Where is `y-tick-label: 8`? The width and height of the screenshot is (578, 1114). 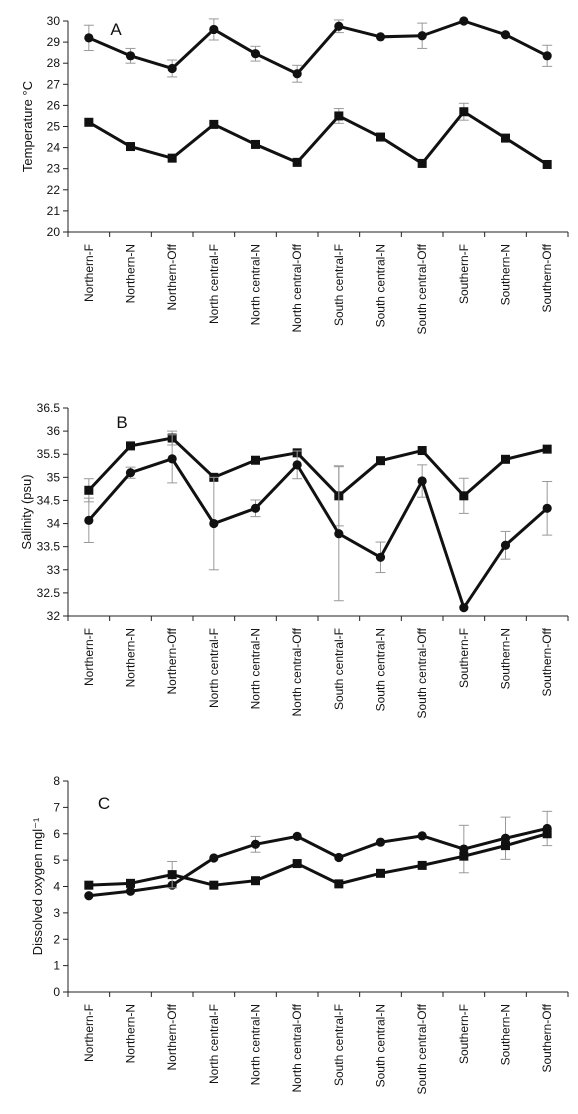
y-tick-label: 8 is located at coordinates (56, 781).